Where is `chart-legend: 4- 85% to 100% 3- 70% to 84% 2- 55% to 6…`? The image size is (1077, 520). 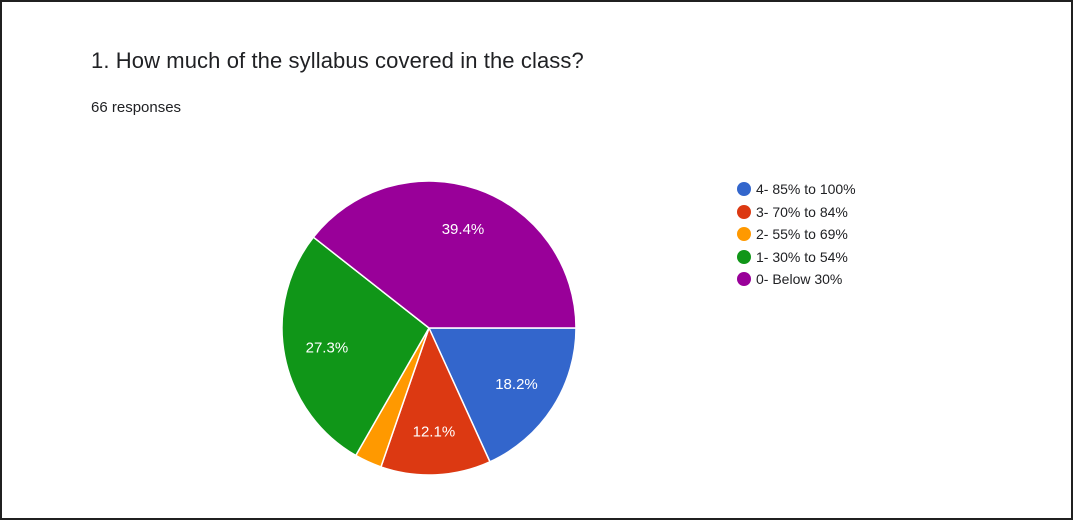 chart-legend: 4- 85% to 100% 3- 70% to 84% 2- 55% to 6… is located at coordinates (796, 234).